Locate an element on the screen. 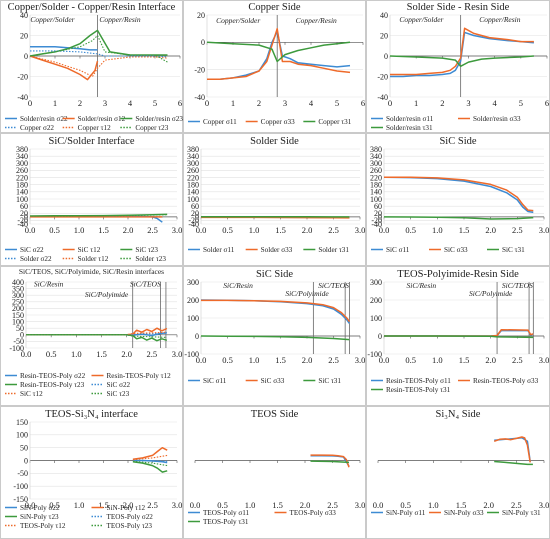 The width and height of the screenshot is (550, 539). region-label: Copper/Solder is located at coordinates (421, 19).